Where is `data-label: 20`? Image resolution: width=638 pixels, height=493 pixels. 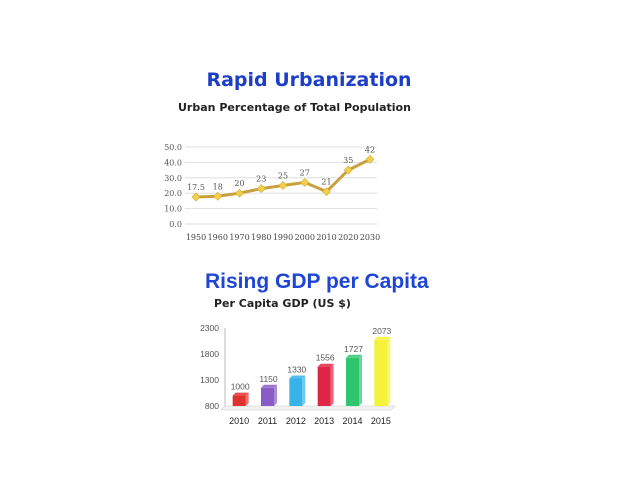 data-label: 20 is located at coordinates (239, 183).